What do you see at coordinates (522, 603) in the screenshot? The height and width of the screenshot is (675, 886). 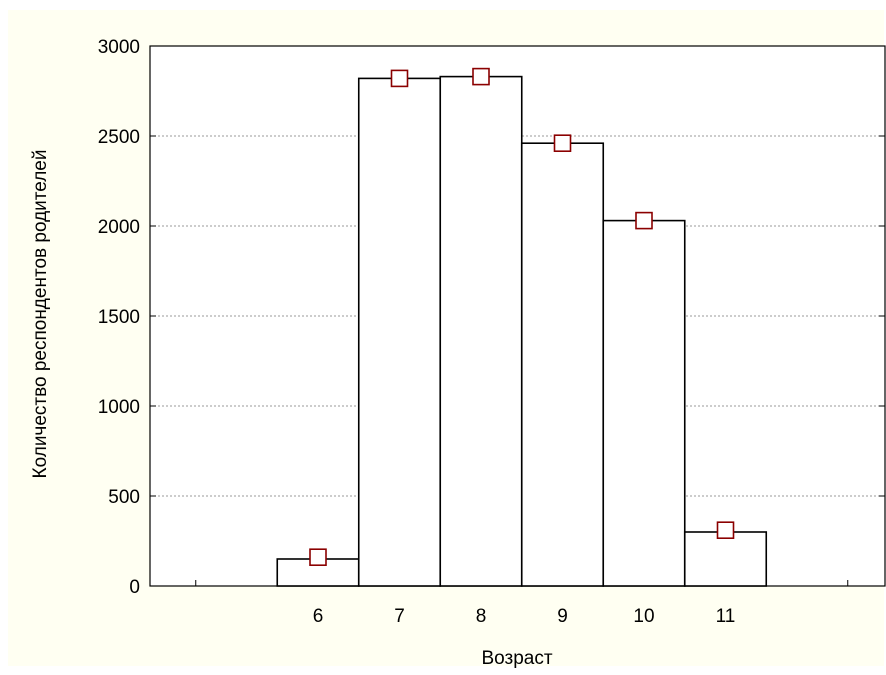 I see `x-axis: 6 7 8 9 10 11` at bounding box center [522, 603].